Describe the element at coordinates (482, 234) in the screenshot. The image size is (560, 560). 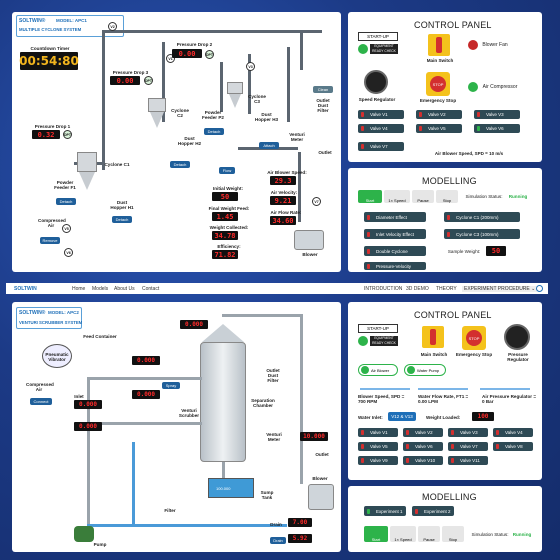
I see `cyclone-c3-button: Cyclone C3 (100mm)` at that location.